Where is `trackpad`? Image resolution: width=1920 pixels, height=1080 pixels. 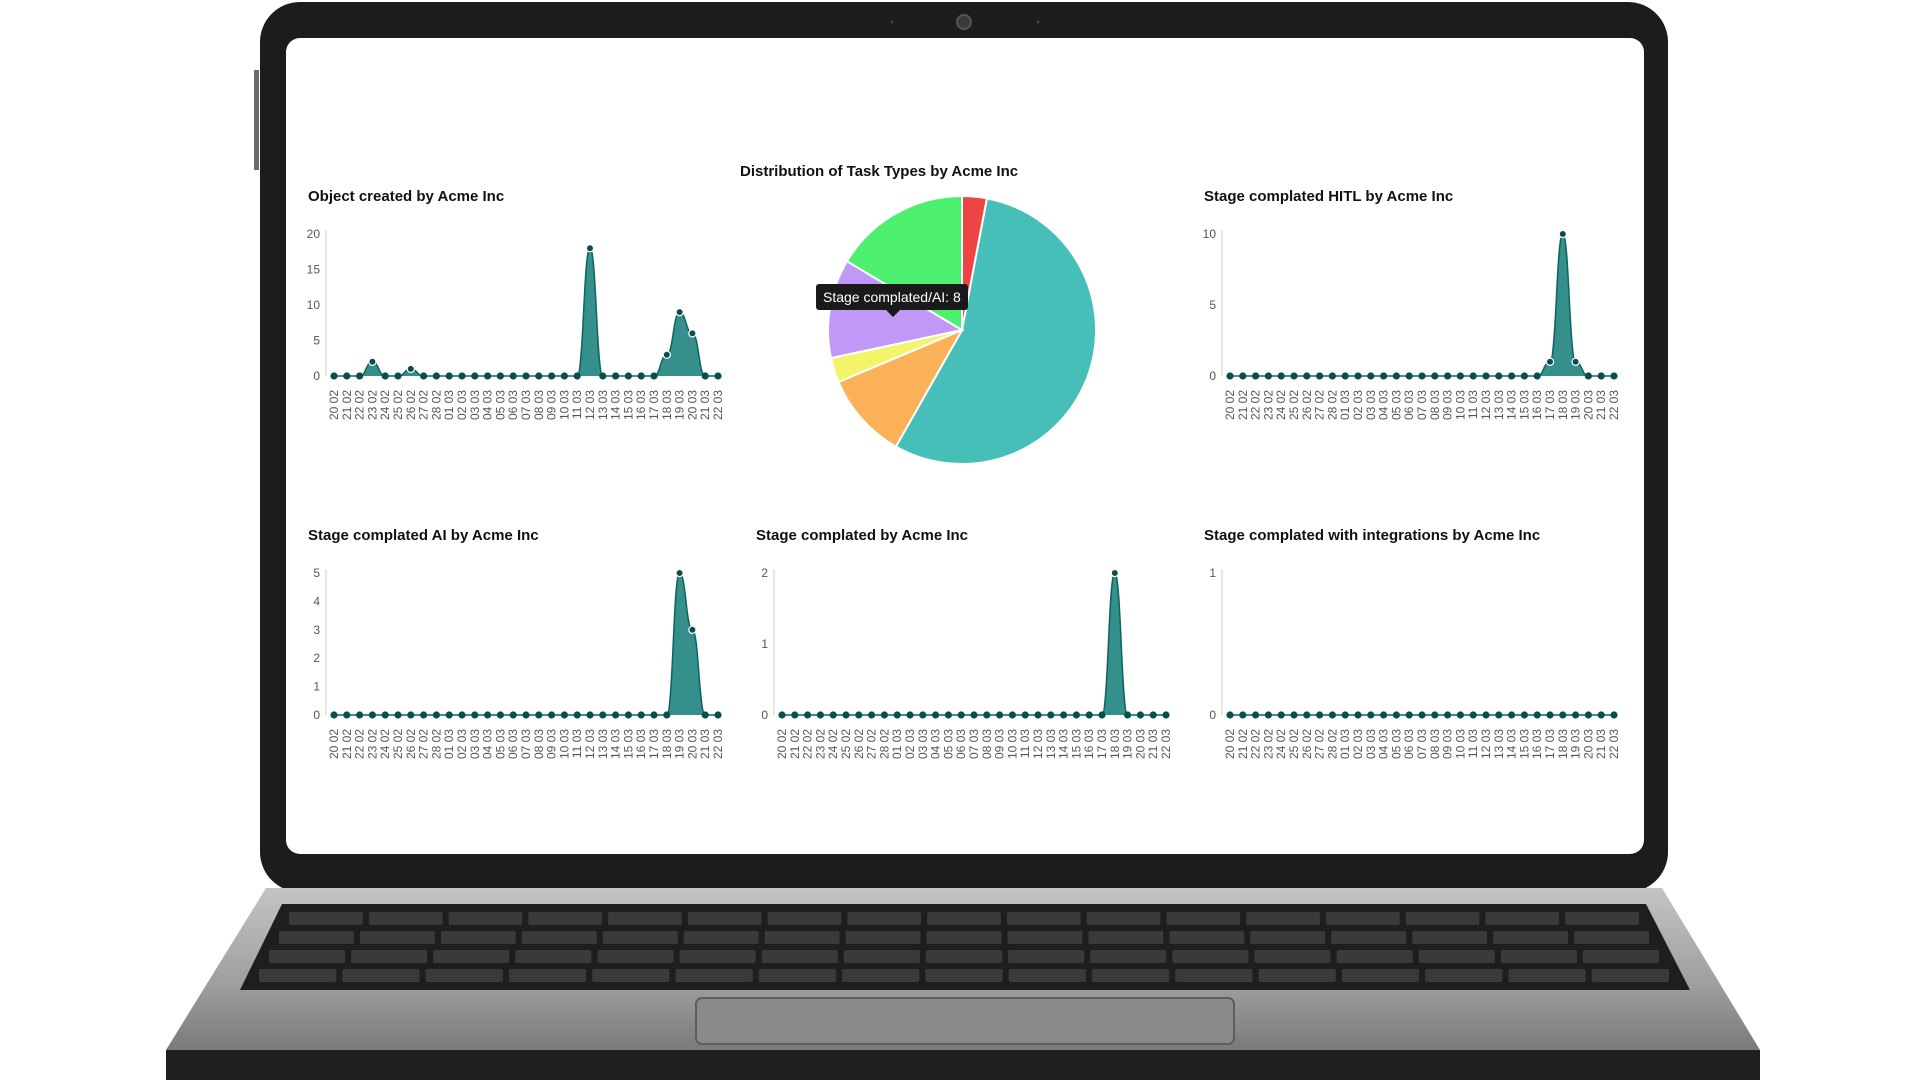
trackpad is located at coordinates (965, 1021).